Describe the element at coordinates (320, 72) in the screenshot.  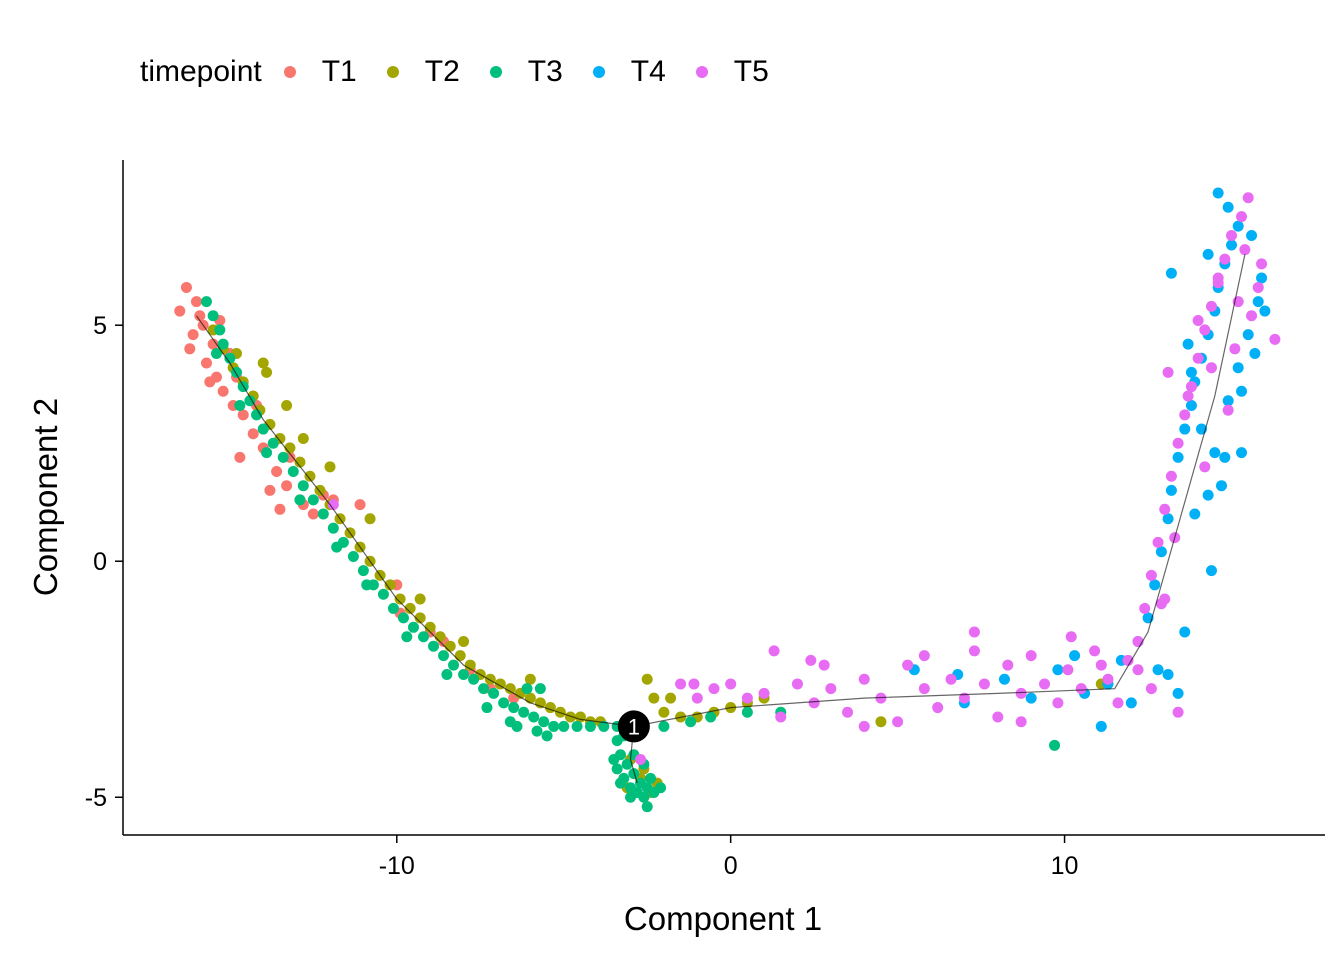
I see `legend-item-t1: T1` at that location.